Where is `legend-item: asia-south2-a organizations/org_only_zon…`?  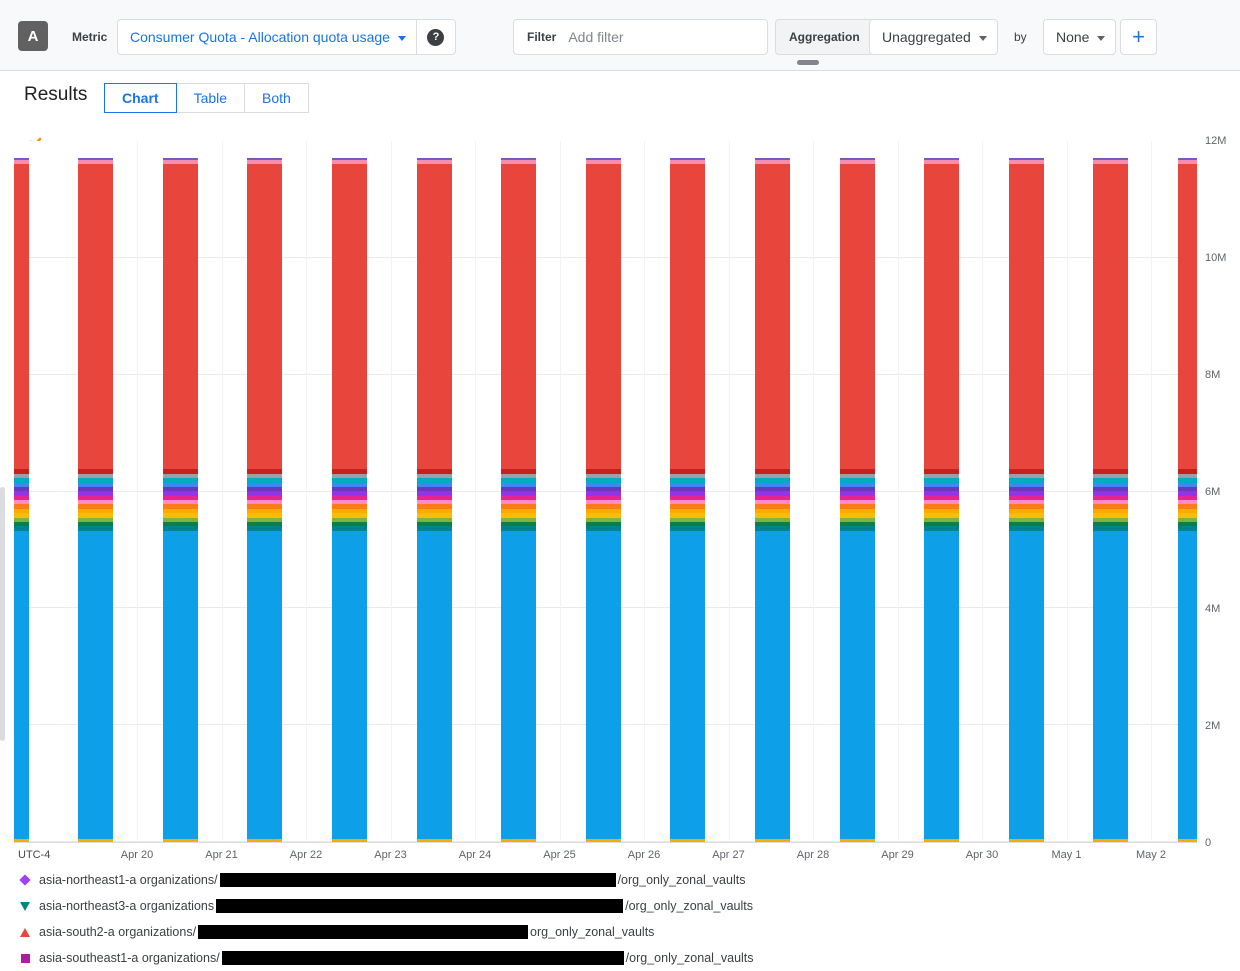
legend-item: asia-south2-a organizations/org_only_zon… is located at coordinates (623, 932).